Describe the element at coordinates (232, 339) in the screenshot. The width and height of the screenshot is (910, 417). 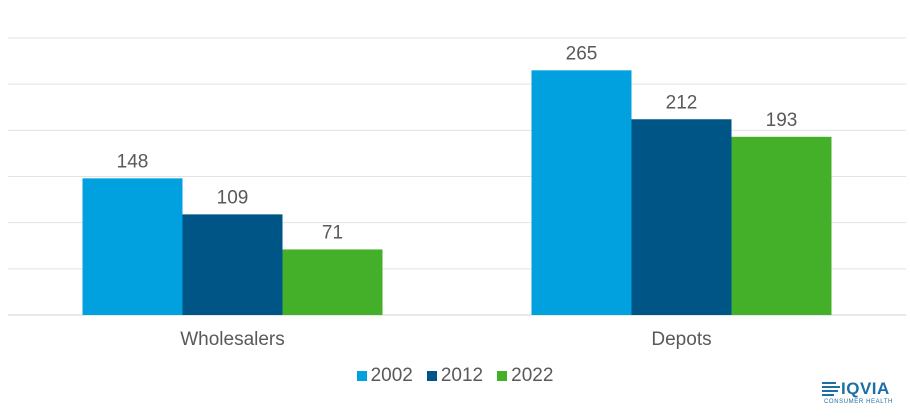
I see `category-label-wholesalers: Wholesalers` at that location.